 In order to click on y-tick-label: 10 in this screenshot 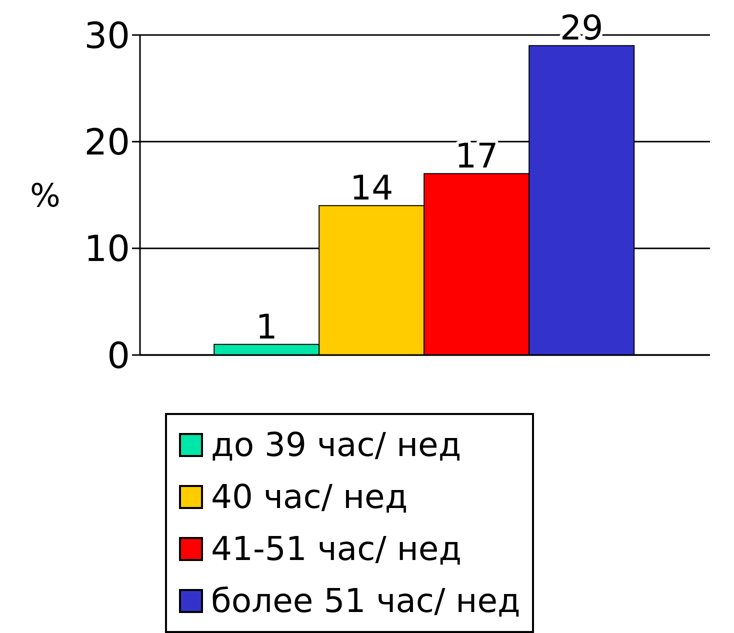, I will do `click(107, 249)`.